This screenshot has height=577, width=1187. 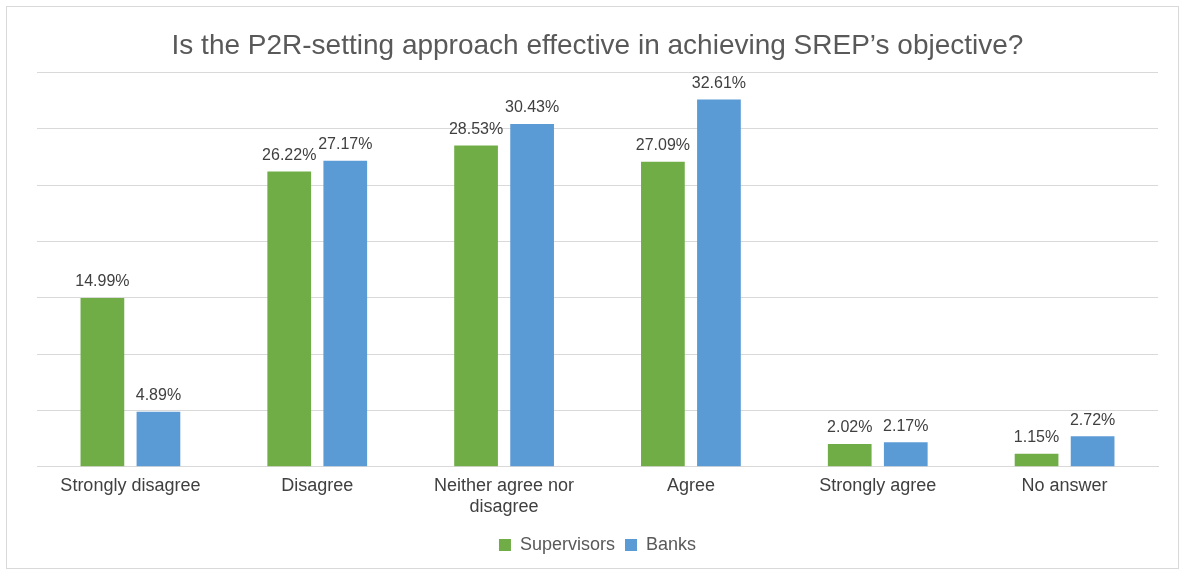 I want to click on data-label: 2.02%, so click(x=850, y=427).